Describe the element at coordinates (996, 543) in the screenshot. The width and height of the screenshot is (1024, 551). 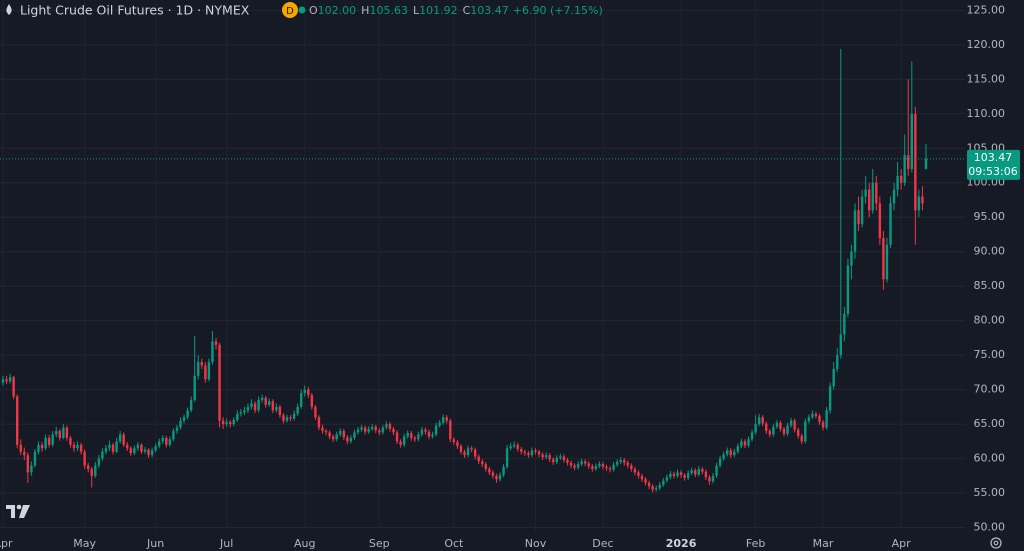
I see `settings-icon` at that location.